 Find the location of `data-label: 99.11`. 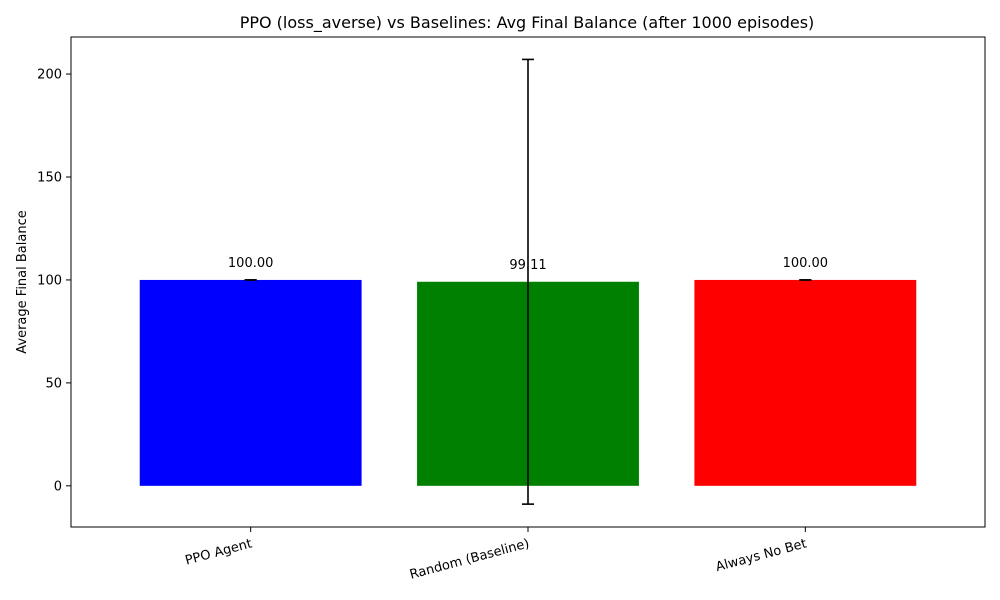

data-label: 99.11 is located at coordinates (527, 265).